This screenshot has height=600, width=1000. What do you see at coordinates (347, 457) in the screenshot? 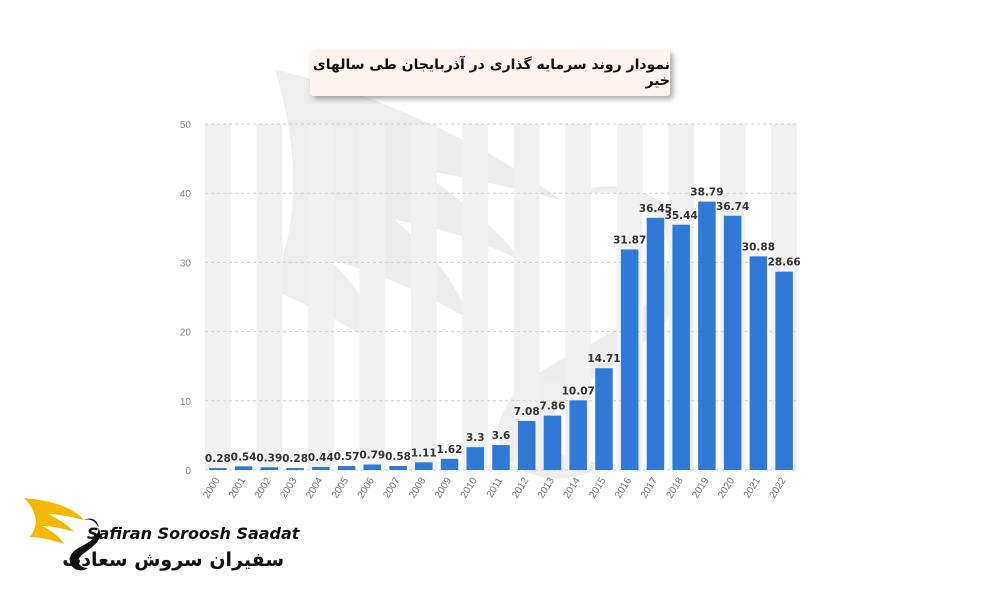
I see `data-label: 0.57` at bounding box center [347, 457].